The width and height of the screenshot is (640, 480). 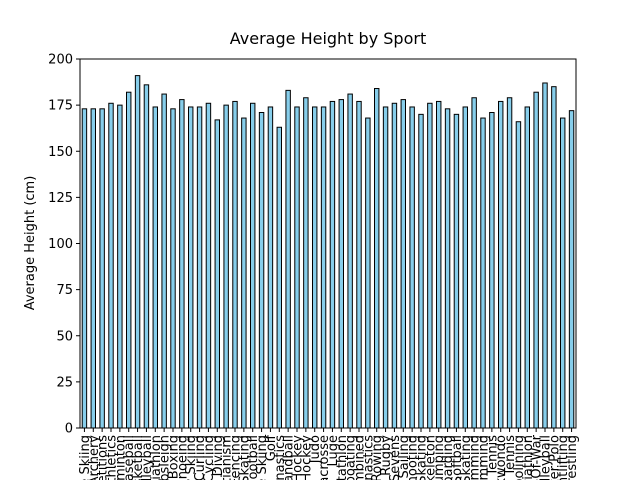 What do you see at coordinates (377, 457) in the screenshot?
I see `x-tick-label: Rowing` at bounding box center [377, 457].